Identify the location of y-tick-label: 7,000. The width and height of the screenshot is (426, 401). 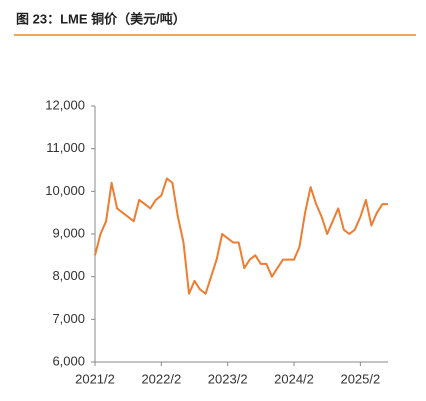
(68, 318).